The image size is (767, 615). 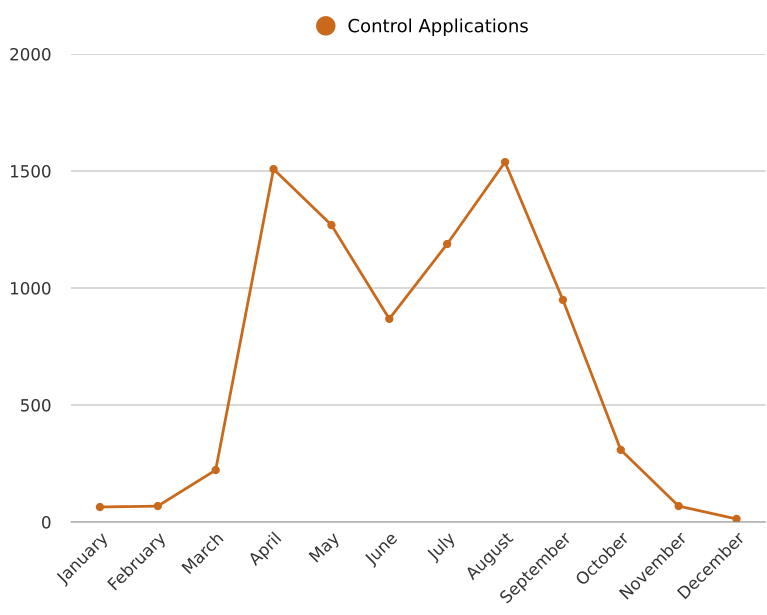 I want to click on legend-label: Control Applications, so click(x=438, y=27).